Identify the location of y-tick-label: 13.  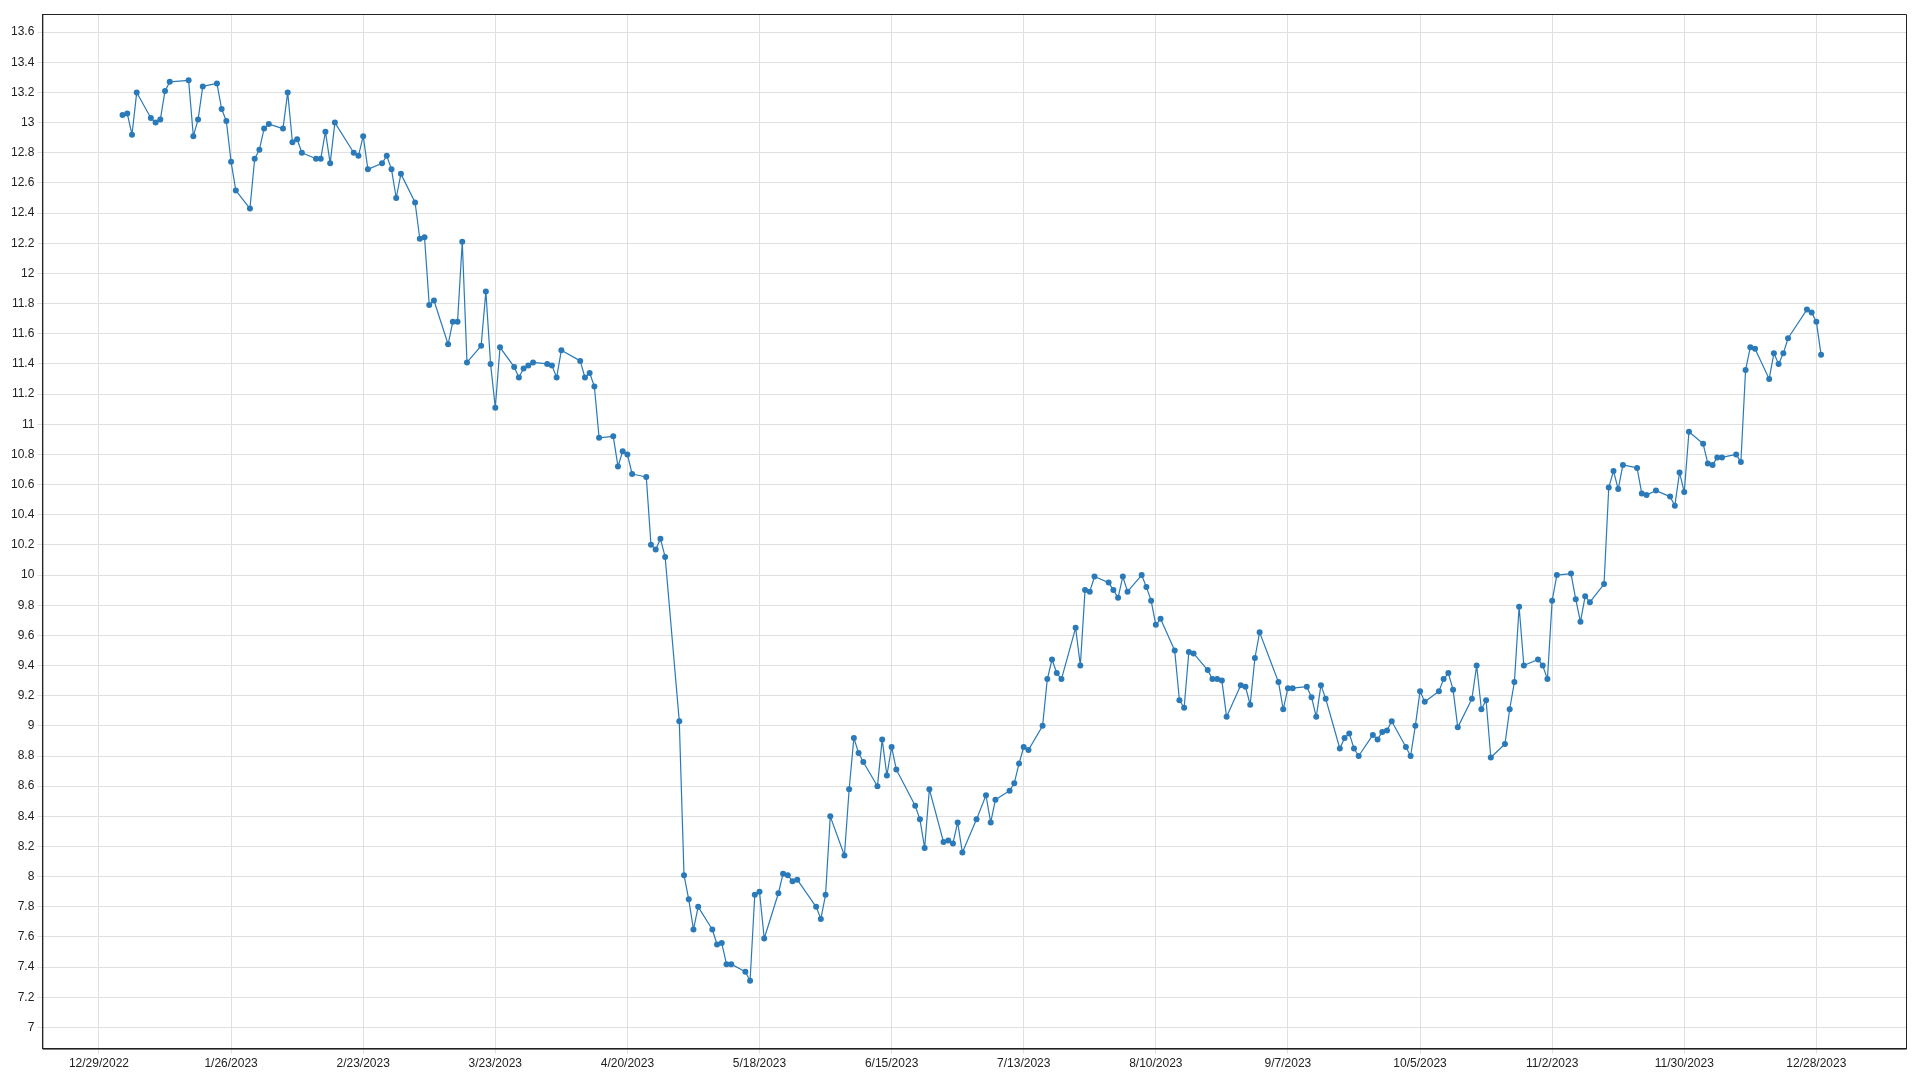
(28, 121).